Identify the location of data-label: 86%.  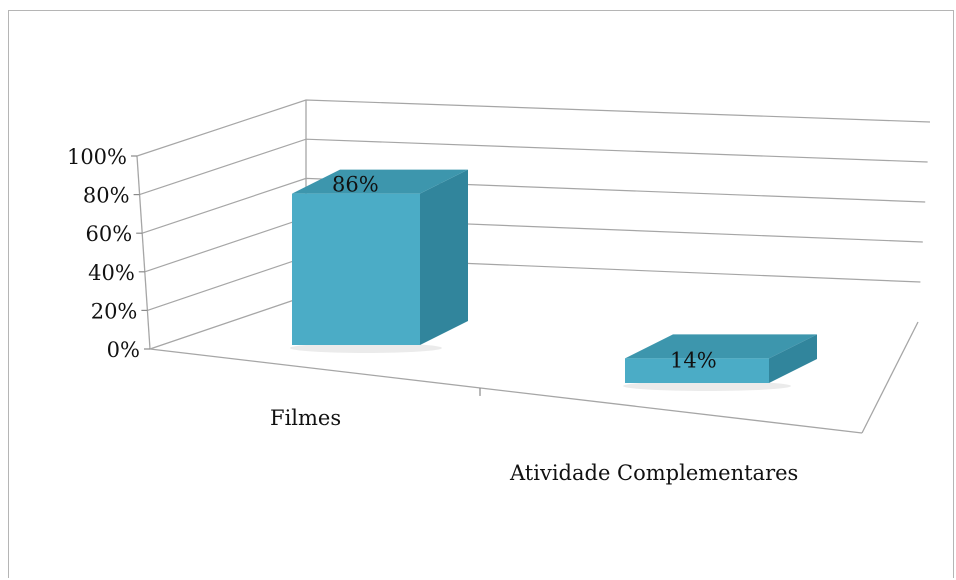
(355, 185).